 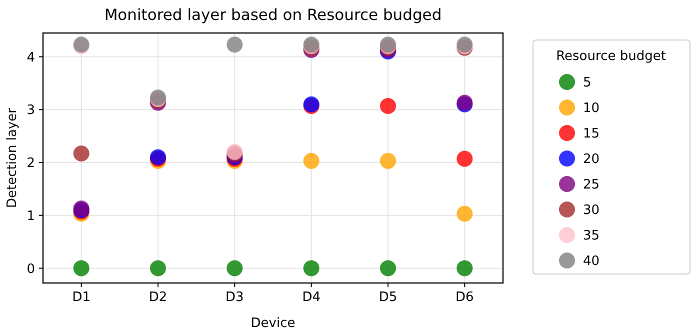 What do you see at coordinates (465, 297) in the screenshot?
I see `x-tick-label: D6` at bounding box center [465, 297].